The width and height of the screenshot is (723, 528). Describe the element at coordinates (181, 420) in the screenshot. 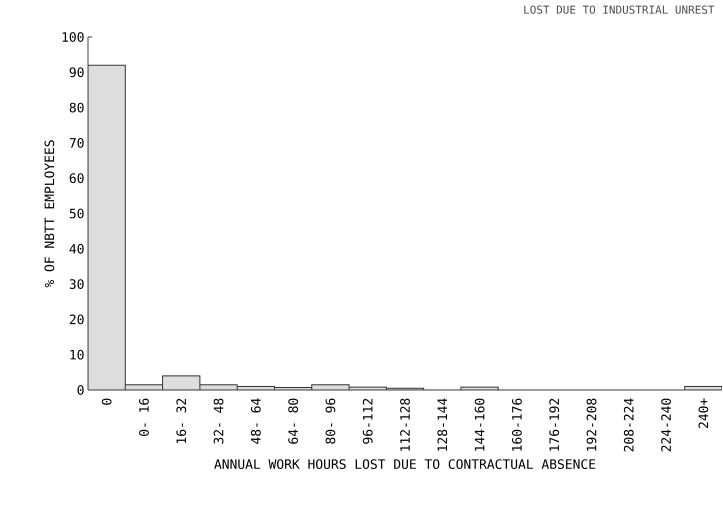

I see `x-tick-label: 16- 32` at that location.